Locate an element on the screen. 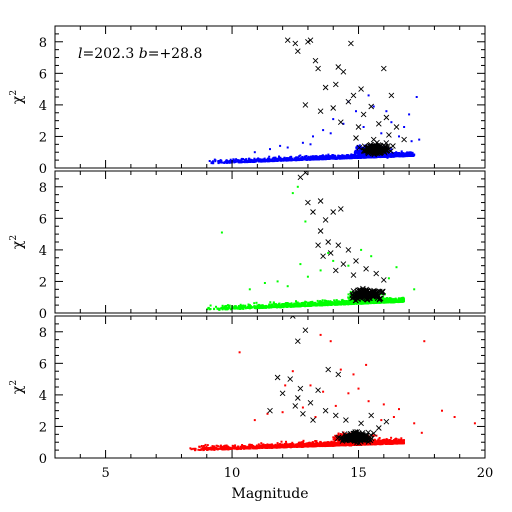  panel-0-marks is located at coordinates (314, 101).